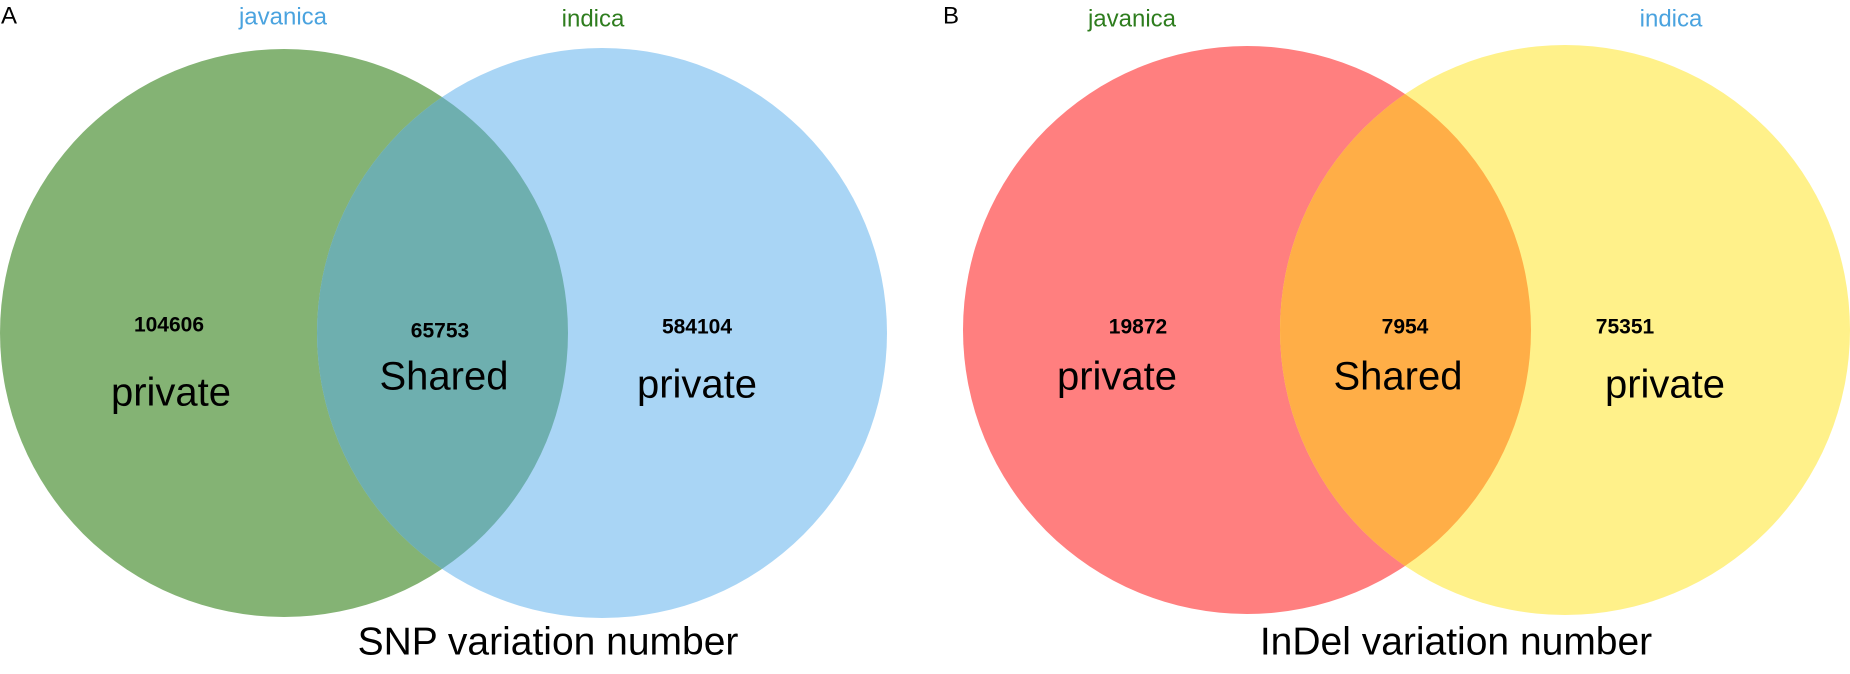 This screenshot has width=1850, height=674. What do you see at coordinates (1138, 327) in the screenshot?
I see `region-count: 19872` at bounding box center [1138, 327].